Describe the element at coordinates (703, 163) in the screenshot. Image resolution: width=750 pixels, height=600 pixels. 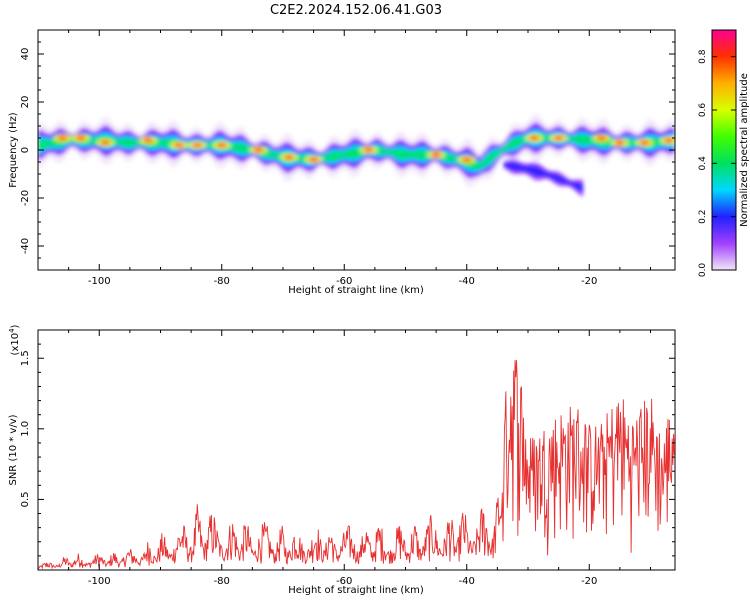
I see `colorbar-tick-label: 0.4` at that location.